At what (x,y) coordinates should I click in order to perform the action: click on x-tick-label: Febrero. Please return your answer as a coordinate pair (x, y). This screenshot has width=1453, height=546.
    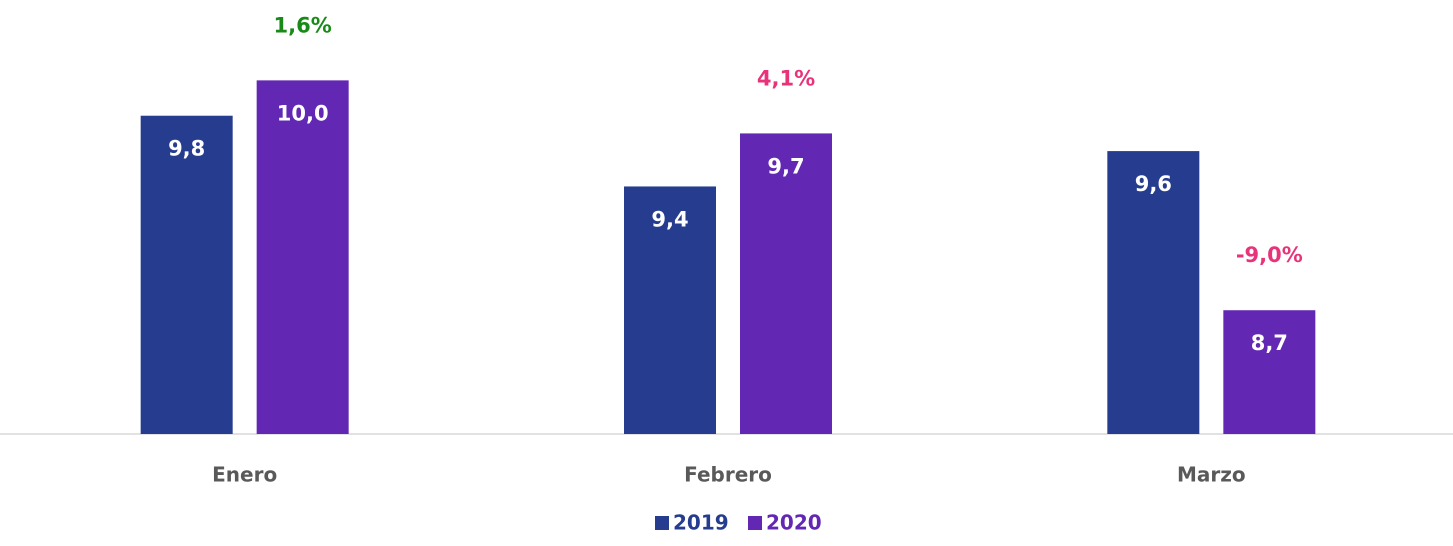
    Looking at the image, I should click on (728, 475).